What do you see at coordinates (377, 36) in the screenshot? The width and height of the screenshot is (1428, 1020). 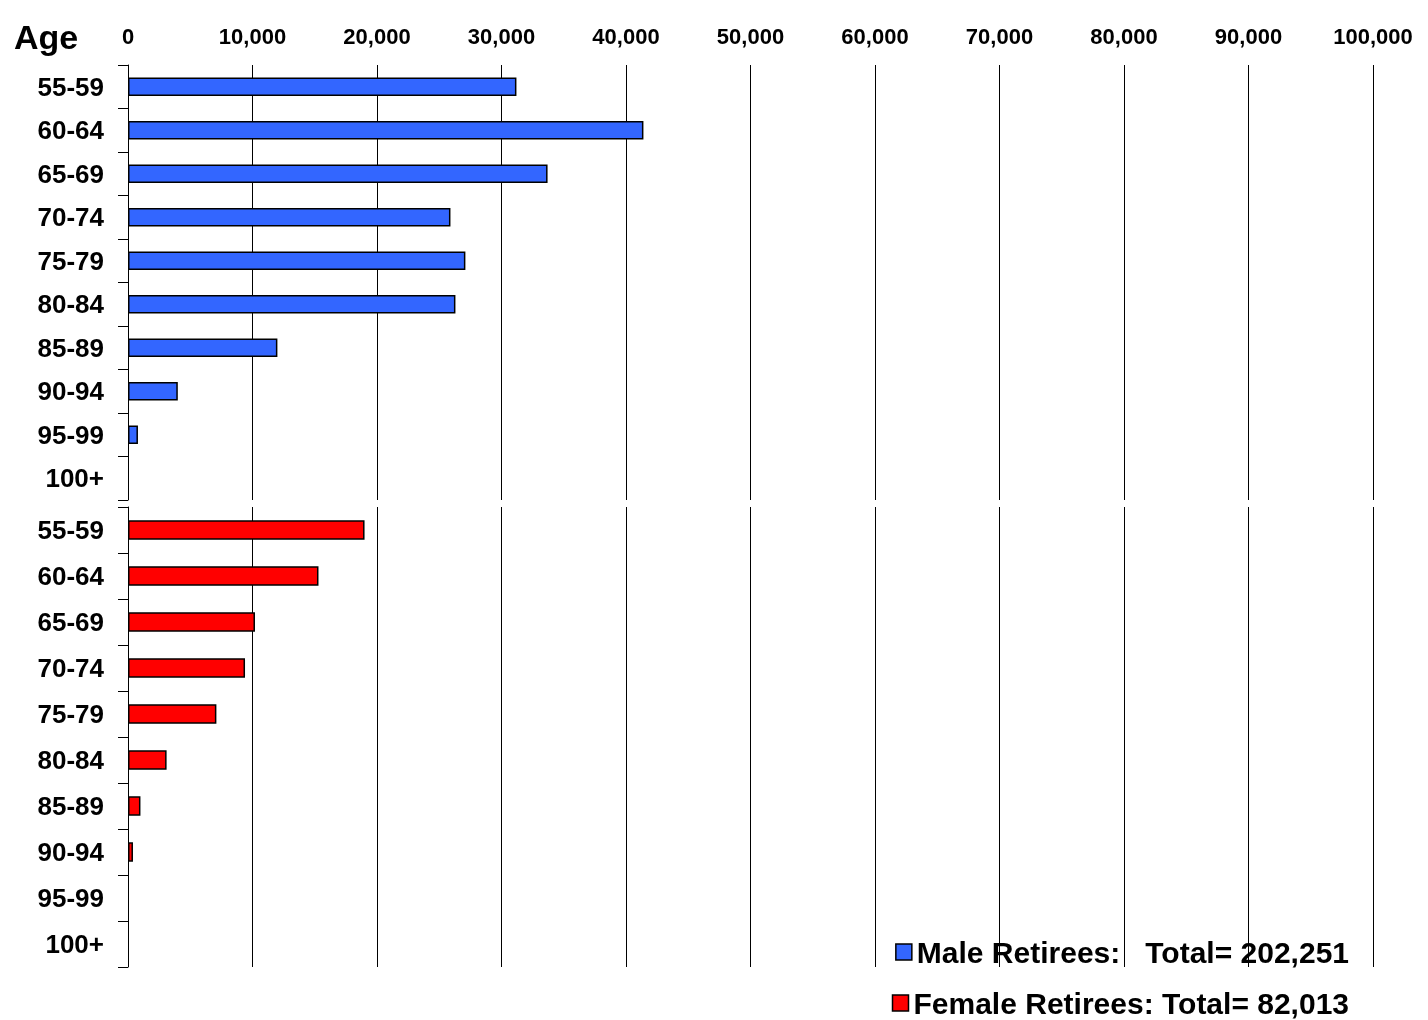 I see `x-tick-label: 20,000` at bounding box center [377, 36].